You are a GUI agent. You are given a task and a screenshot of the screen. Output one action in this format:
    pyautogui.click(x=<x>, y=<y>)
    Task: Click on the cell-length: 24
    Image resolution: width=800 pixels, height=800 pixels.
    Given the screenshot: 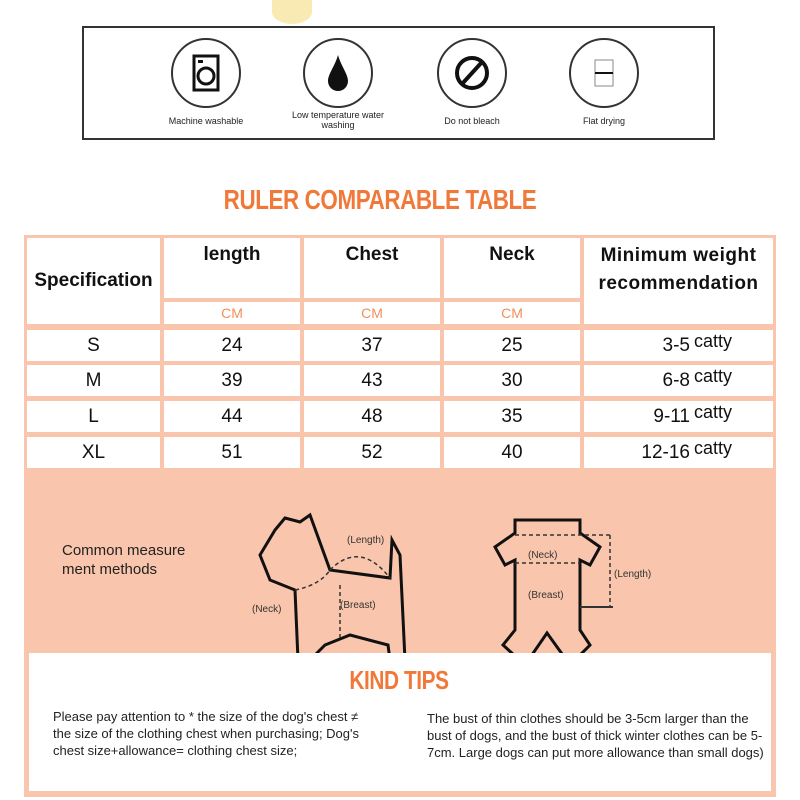 What is the action you would take?
    pyautogui.click(x=232, y=345)
    